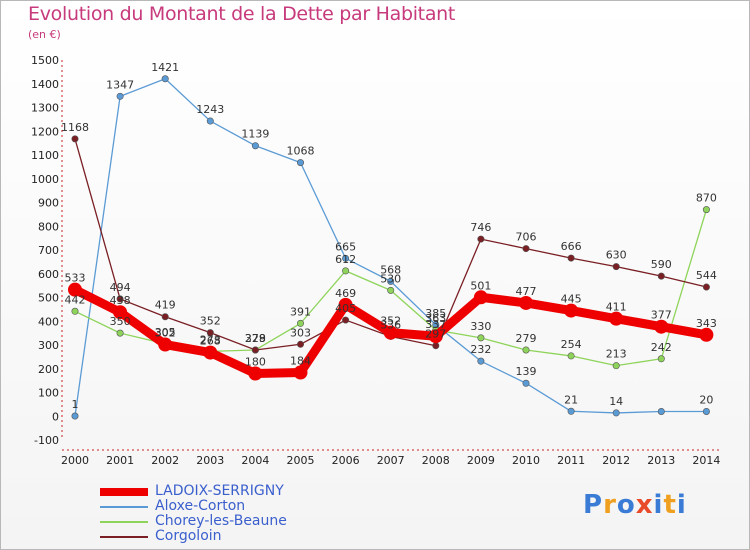  I want to click on data-label: 706, so click(526, 237).